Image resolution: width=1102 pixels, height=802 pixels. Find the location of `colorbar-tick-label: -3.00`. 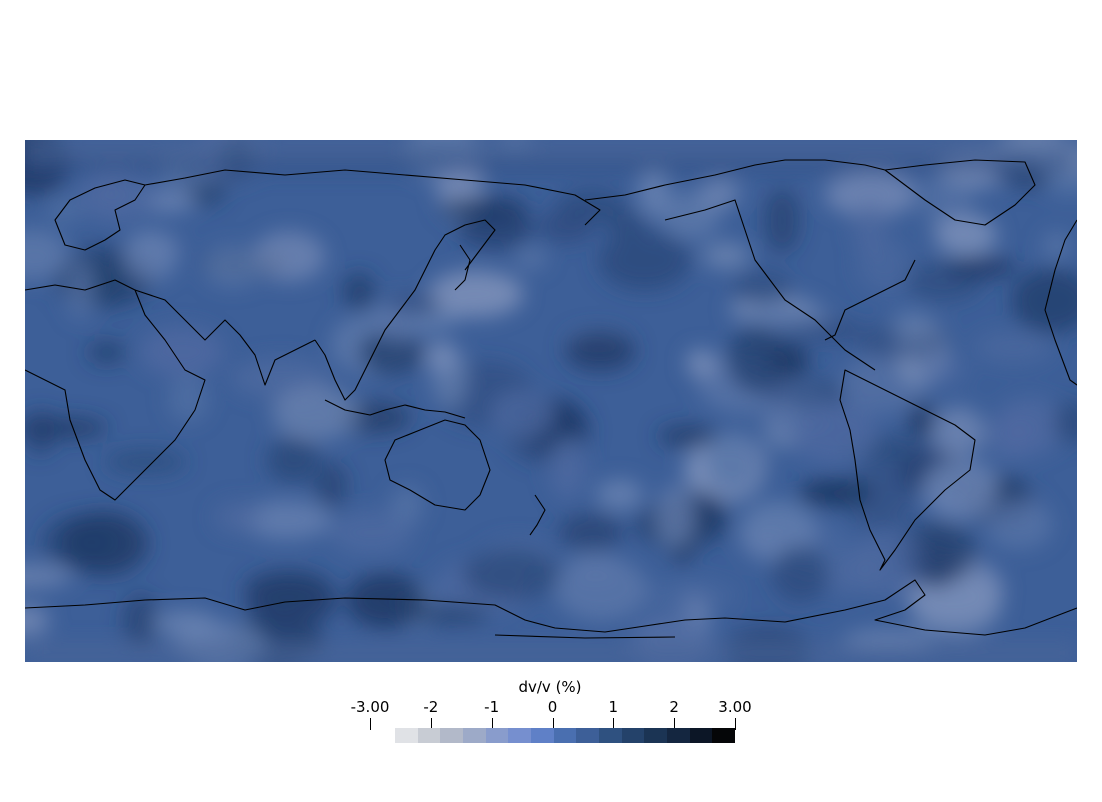

colorbar-tick-label: -3.00 is located at coordinates (370, 707).